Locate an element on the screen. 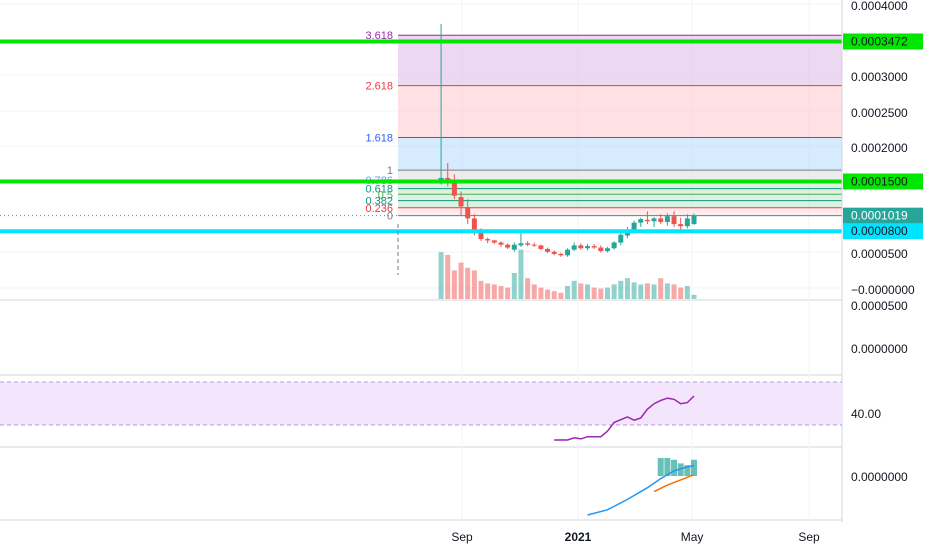  price-tag-label: 0.0001500 is located at coordinates (879, 182).